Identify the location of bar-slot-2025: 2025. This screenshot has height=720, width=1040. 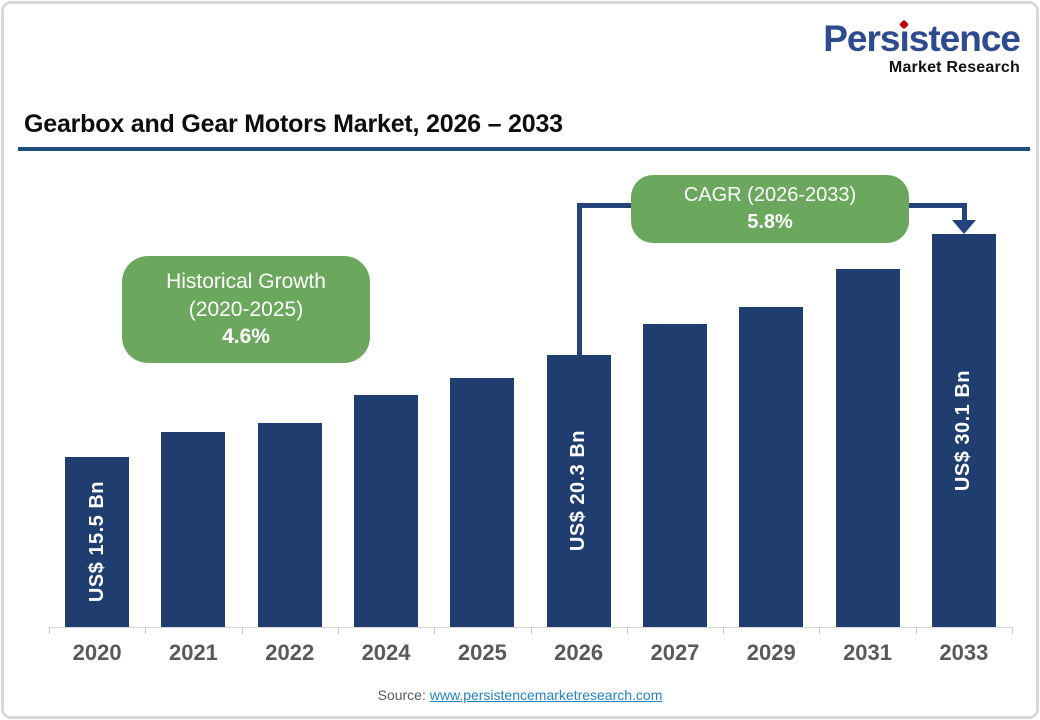
(482, 414).